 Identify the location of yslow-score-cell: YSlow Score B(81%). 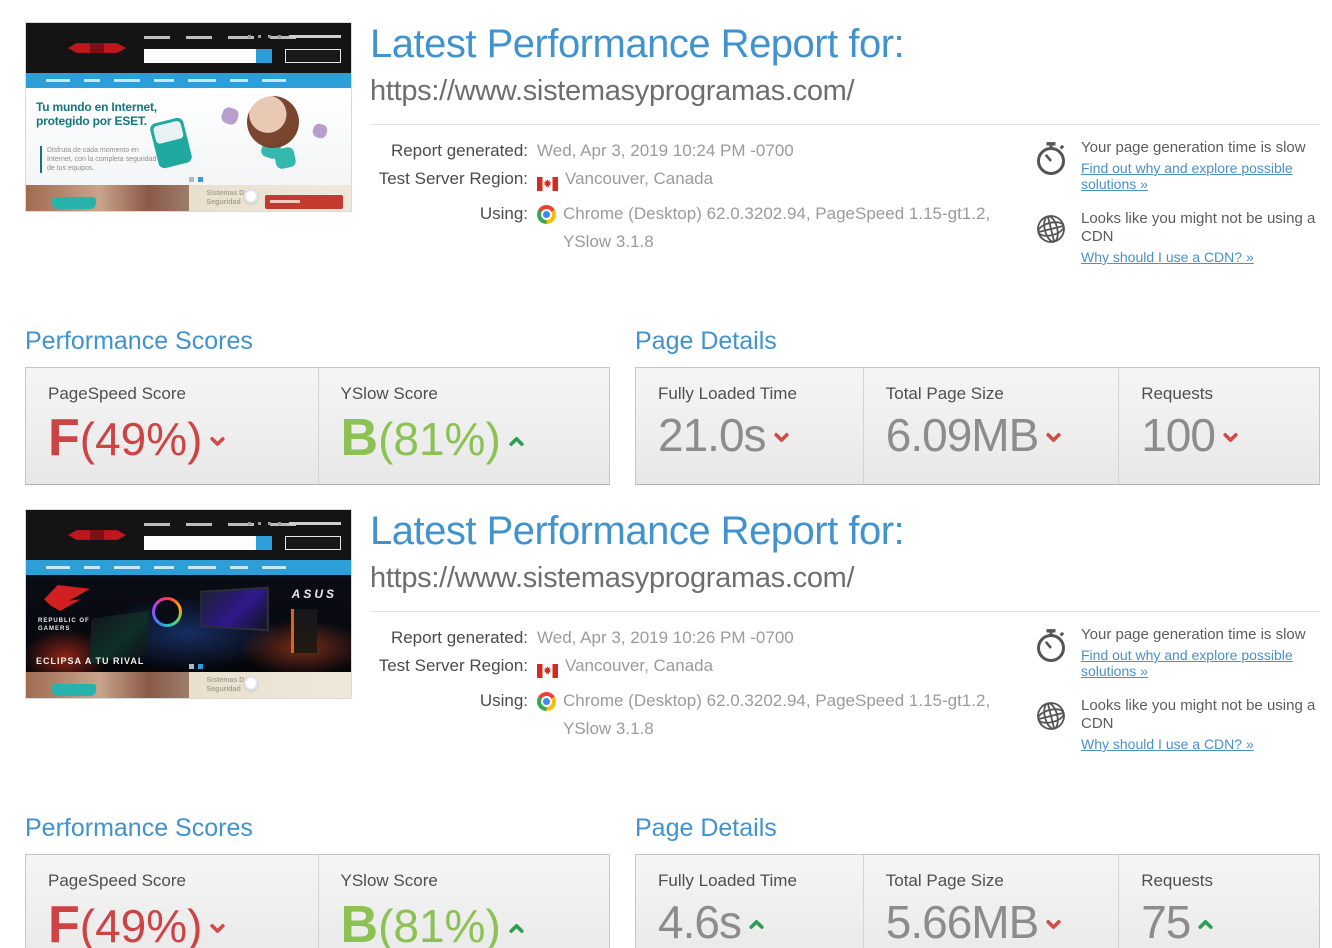
(463, 426).